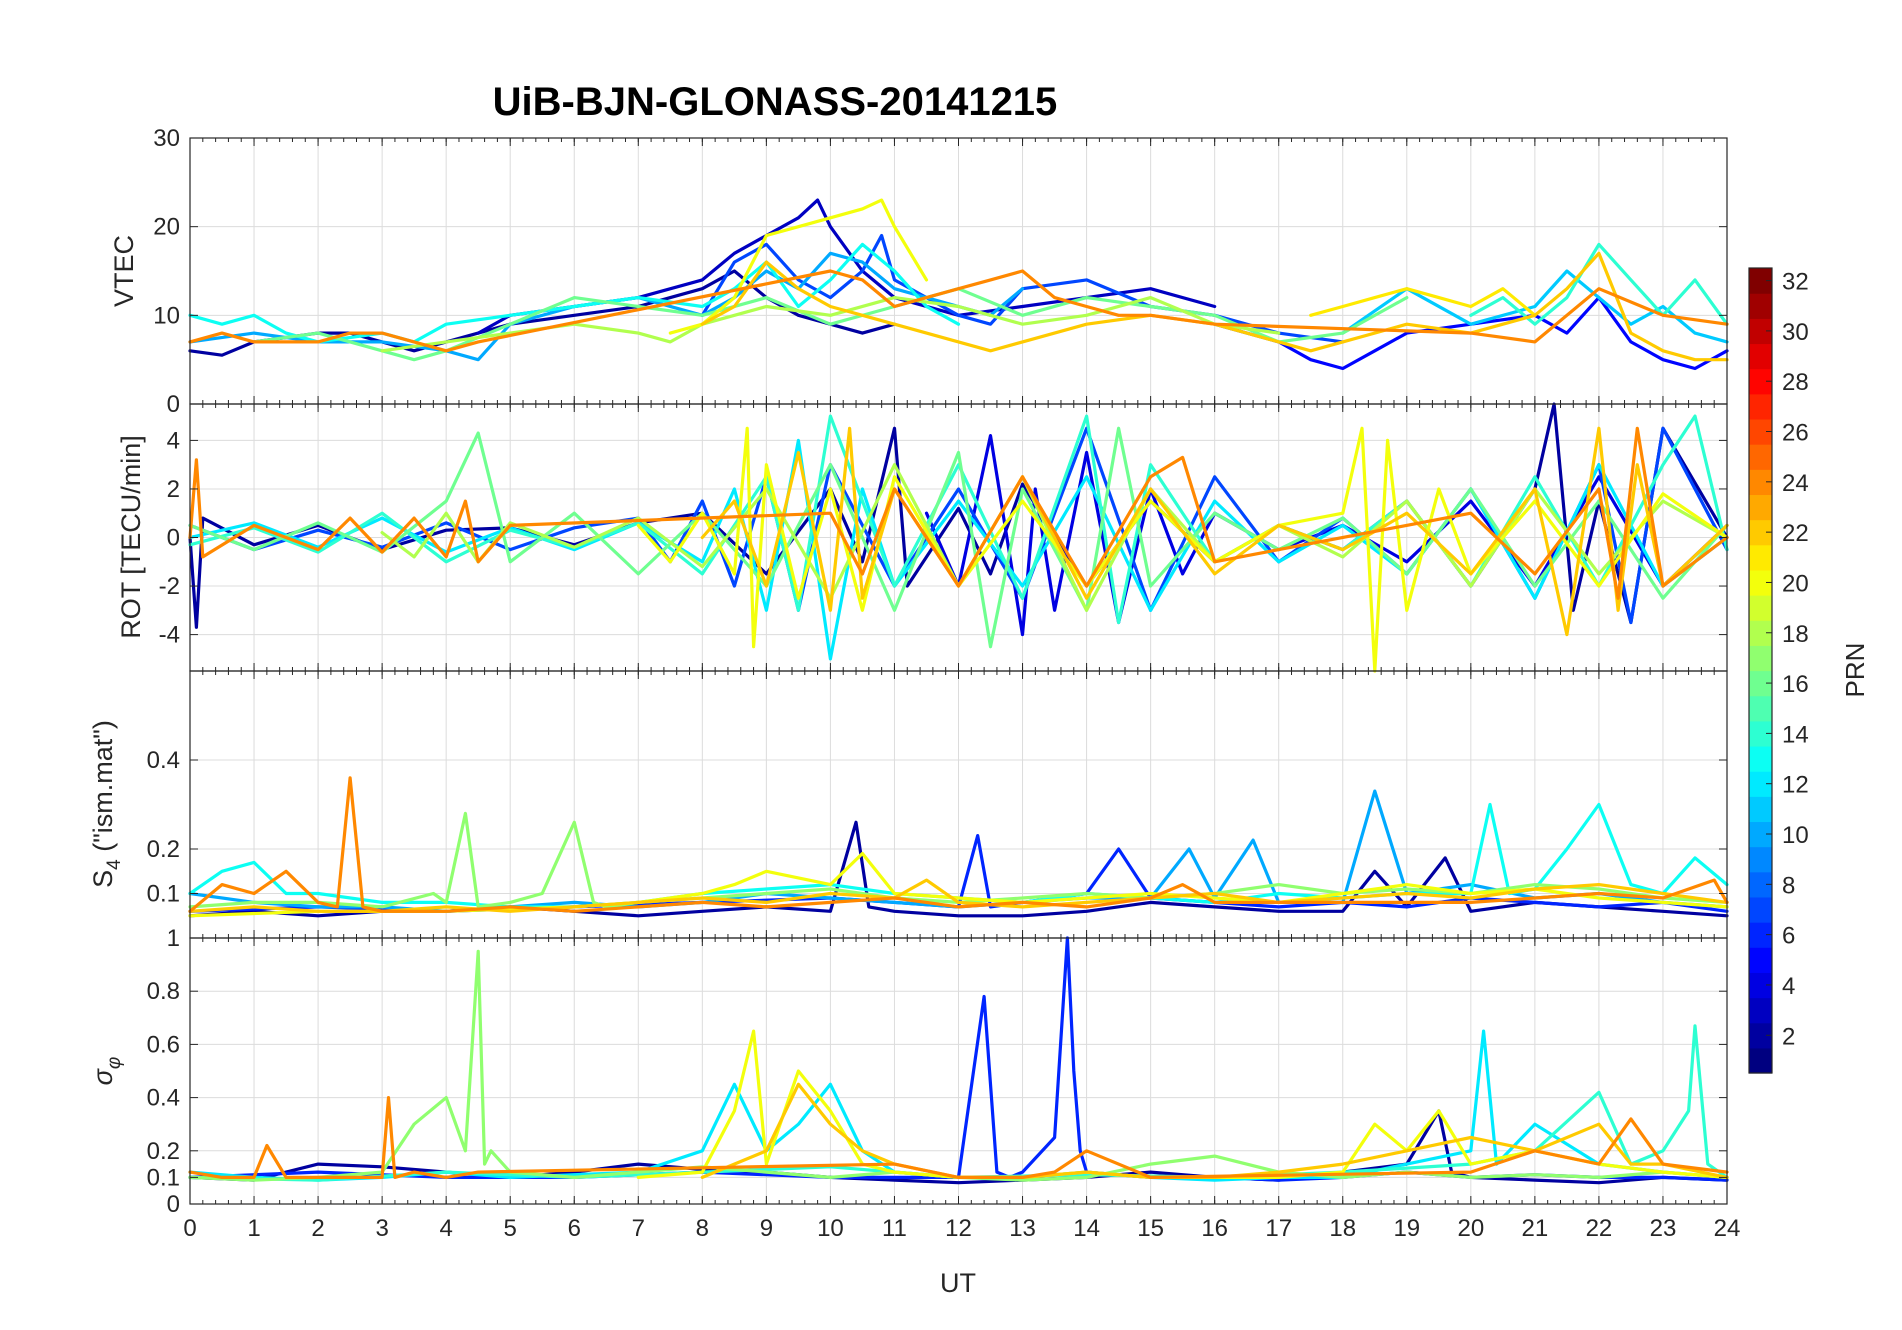 The image size is (1902, 1330). Describe the element at coordinates (1278, 1228) in the screenshot. I see `x-tick-label: 17` at that location.